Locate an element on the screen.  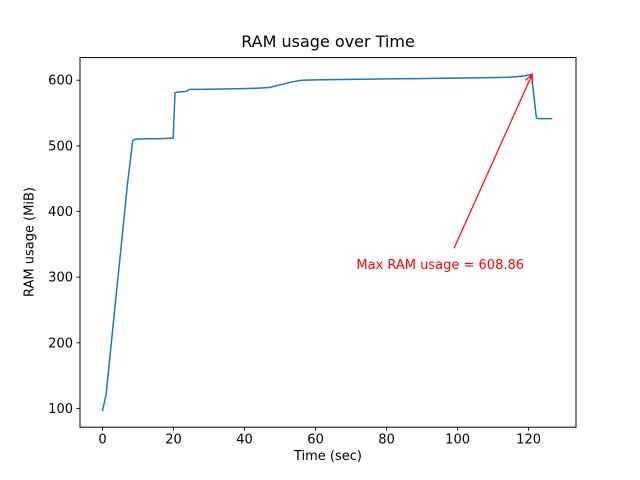
y-tick-label: 400 is located at coordinates (60, 212).